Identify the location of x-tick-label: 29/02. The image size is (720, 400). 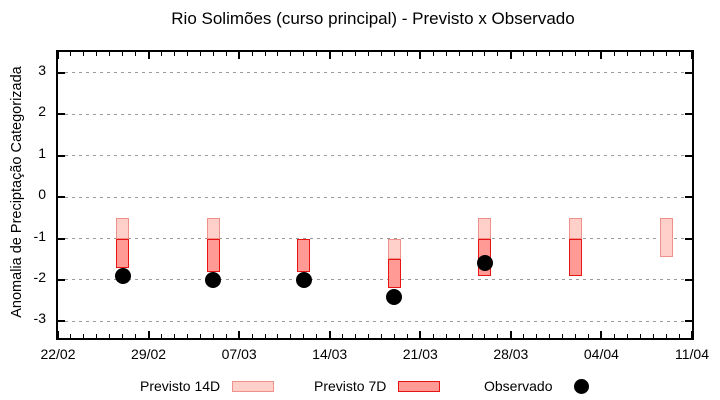
(149, 354).